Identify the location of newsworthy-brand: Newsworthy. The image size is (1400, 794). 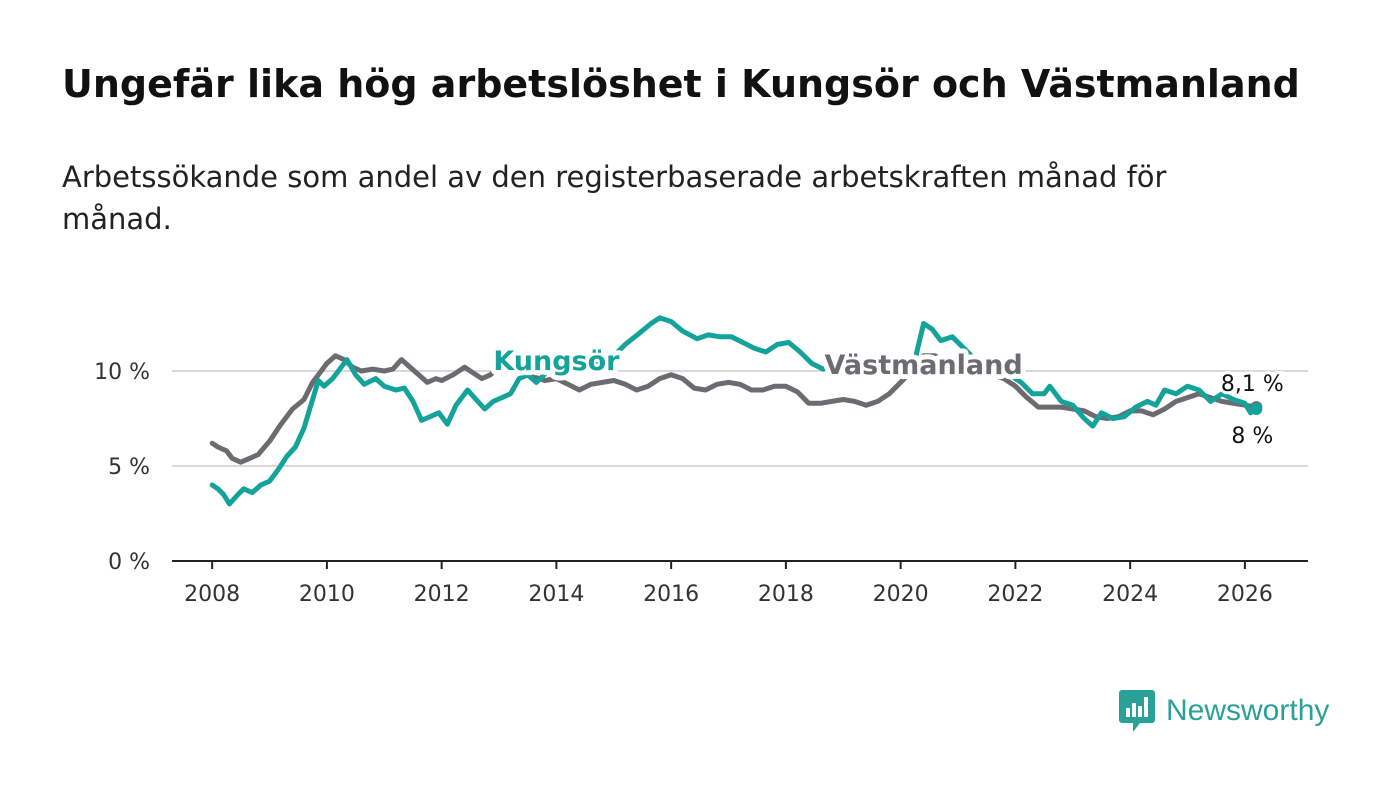
(1223, 711).